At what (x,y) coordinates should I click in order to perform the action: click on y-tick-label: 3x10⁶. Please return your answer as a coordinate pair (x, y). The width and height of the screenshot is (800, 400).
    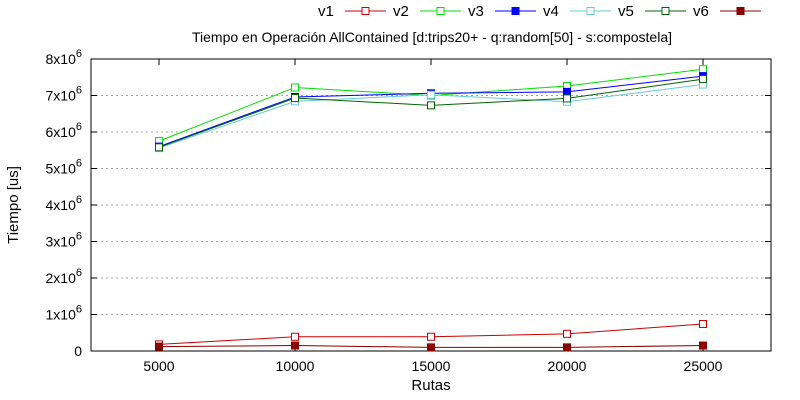
    Looking at the image, I should click on (64, 240).